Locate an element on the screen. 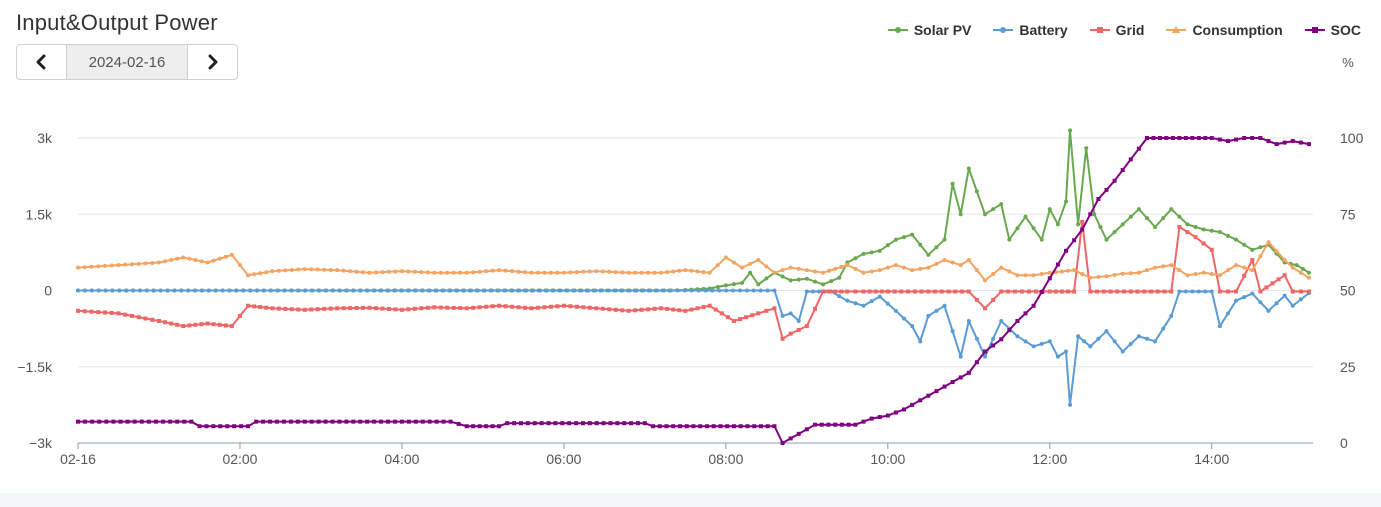  next-day-button is located at coordinates (212, 62).